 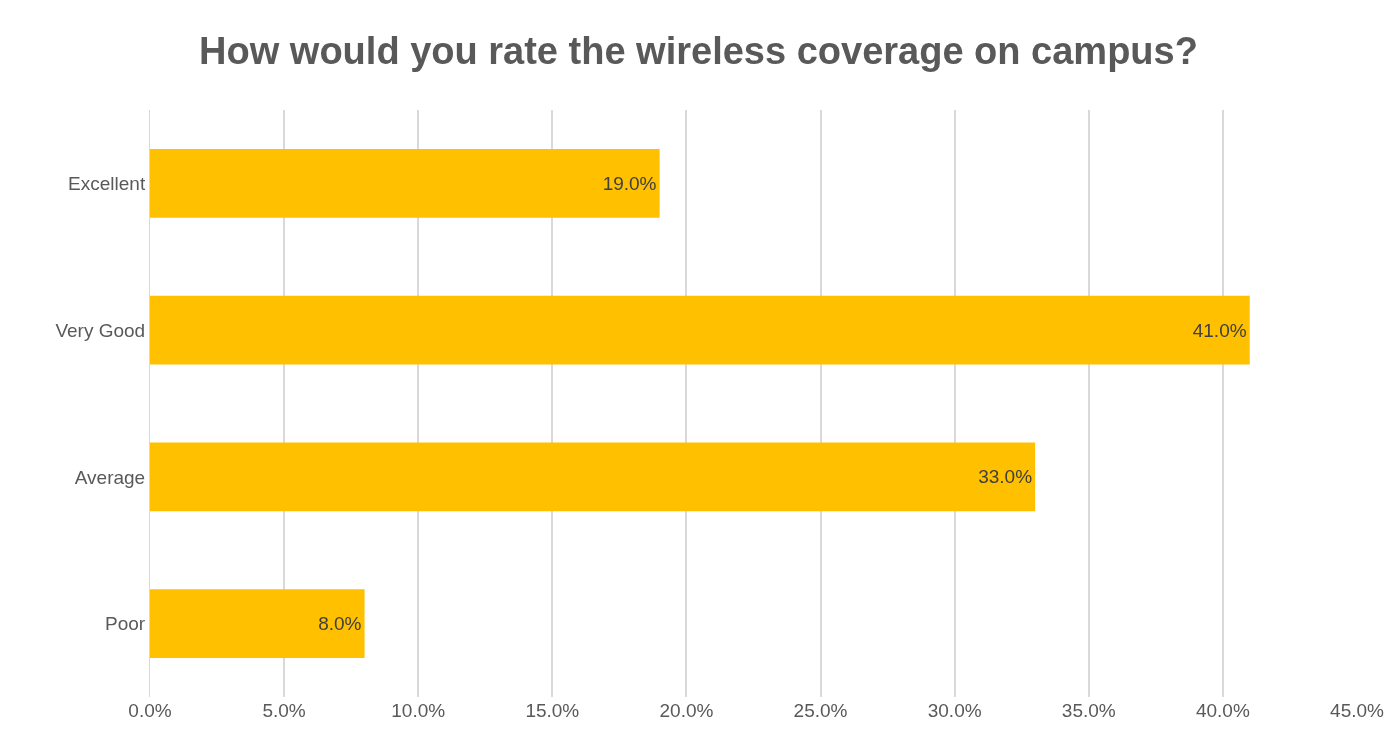 I want to click on chart-title: How would you rate the wireless coverage on campus?, so click(x=698, y=50).